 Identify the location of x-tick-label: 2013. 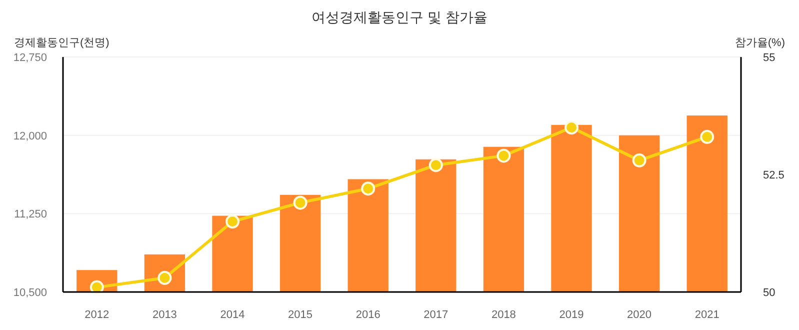
(164, 315).